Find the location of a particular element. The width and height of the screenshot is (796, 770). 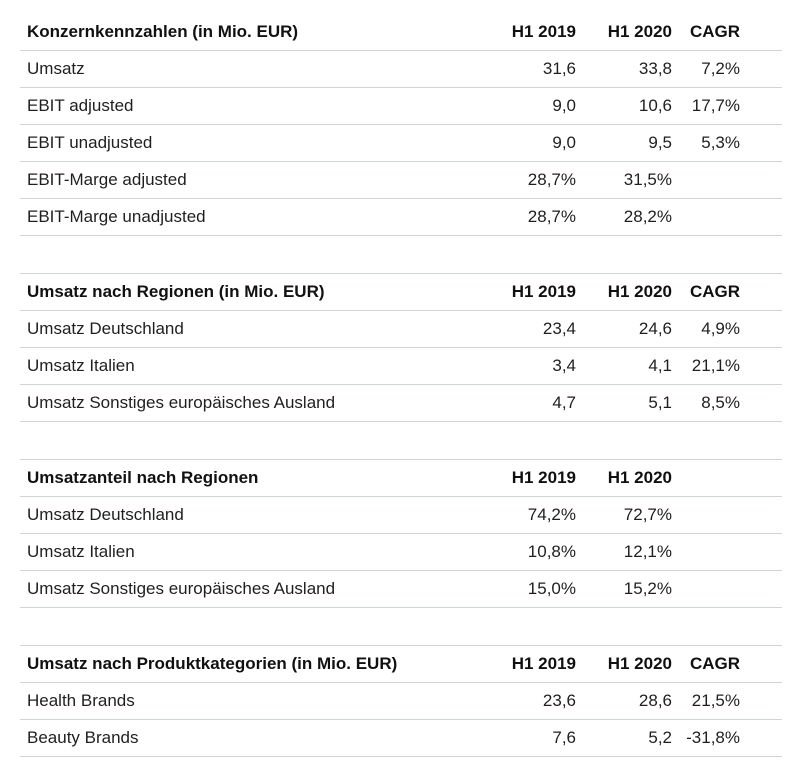

value-cagr: 17,7% is located at coordinates (715, 105).